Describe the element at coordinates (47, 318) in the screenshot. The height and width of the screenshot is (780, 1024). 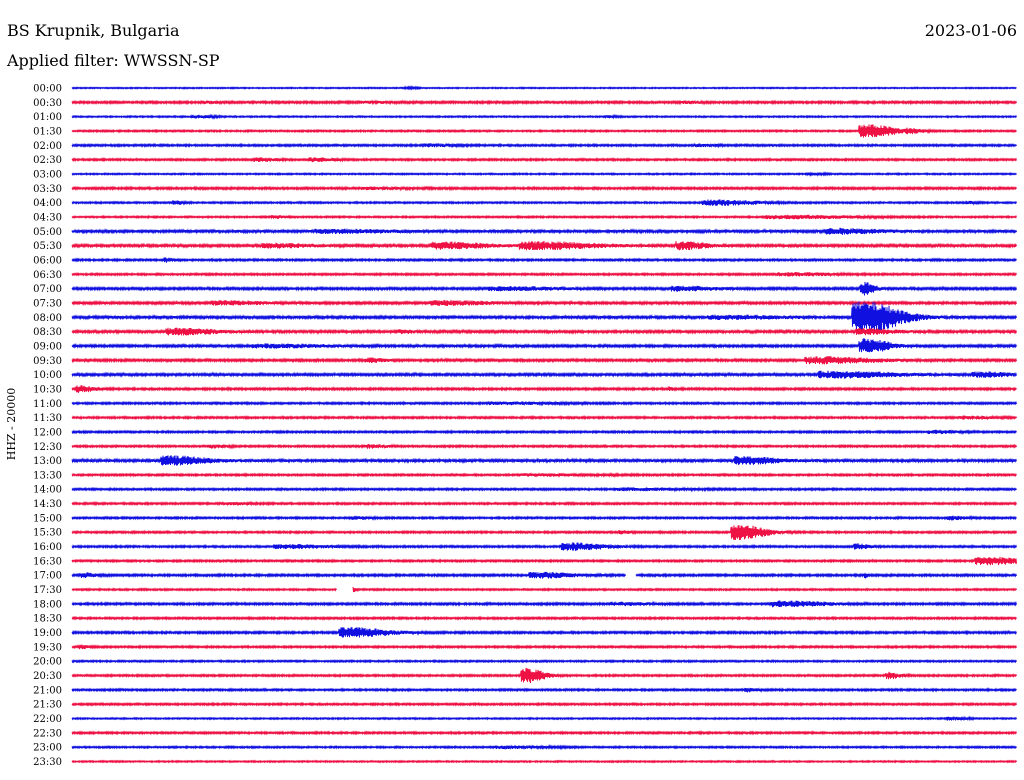
I see `tick-label: 08:00` at that location.